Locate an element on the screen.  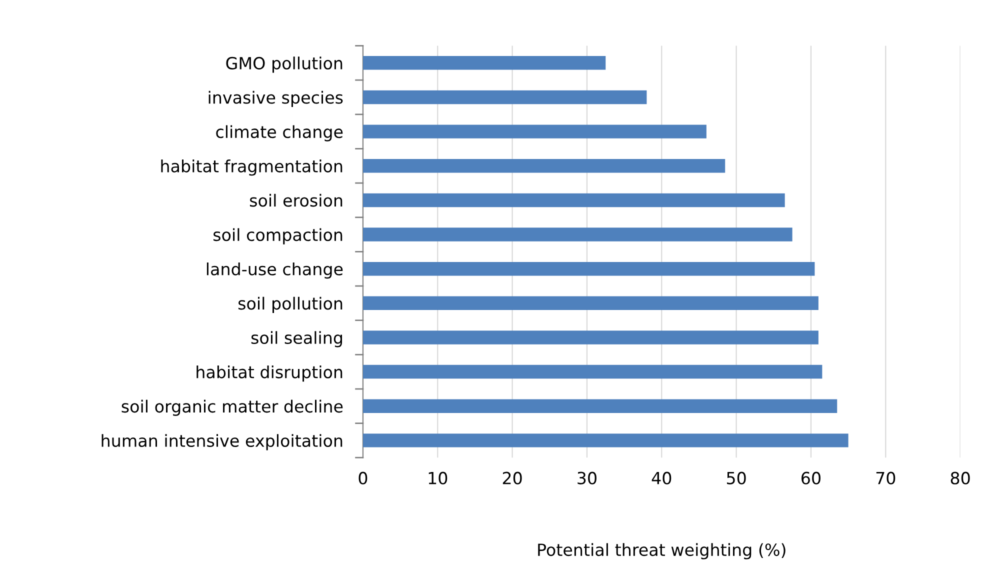
y-tick-label: habitat fragmentation is located at coordinates (251, 168).